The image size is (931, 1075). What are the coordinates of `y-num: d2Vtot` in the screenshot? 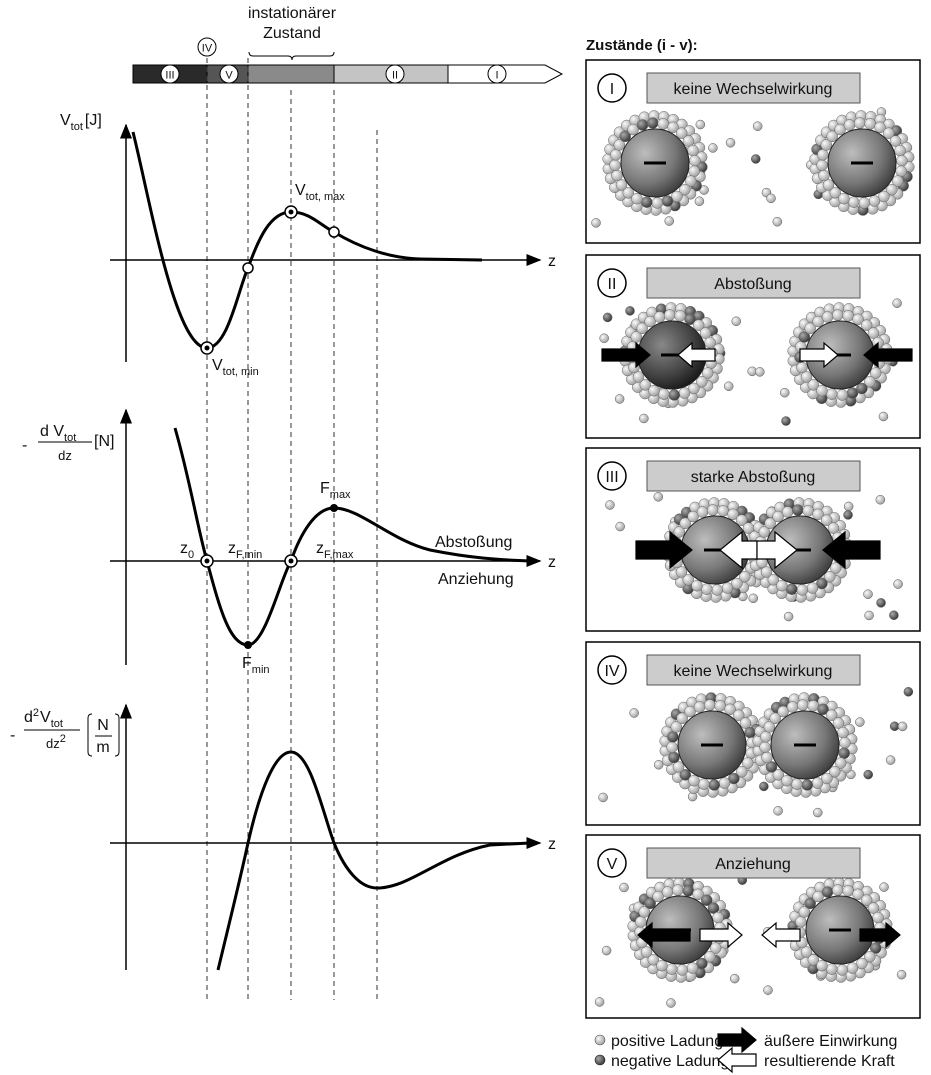 It's located at (43, 718).